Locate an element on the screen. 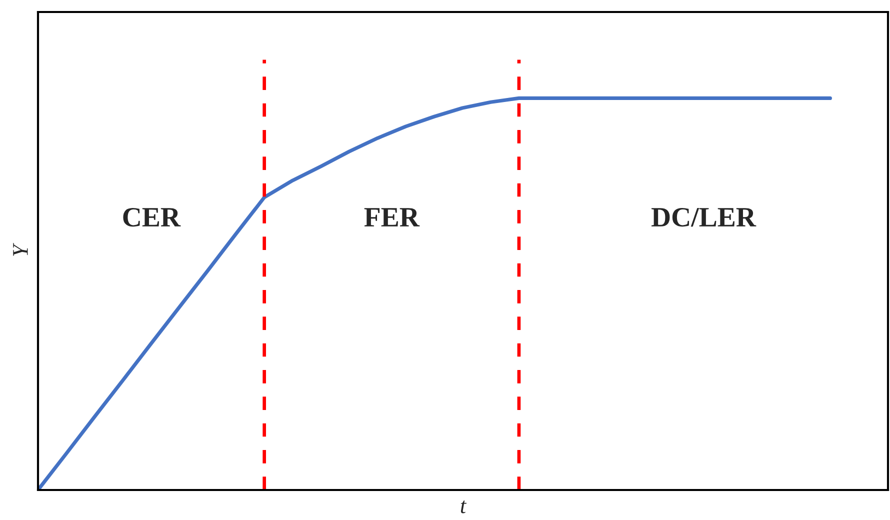  y-axis-title: Y is located at coordinates (20, 249).